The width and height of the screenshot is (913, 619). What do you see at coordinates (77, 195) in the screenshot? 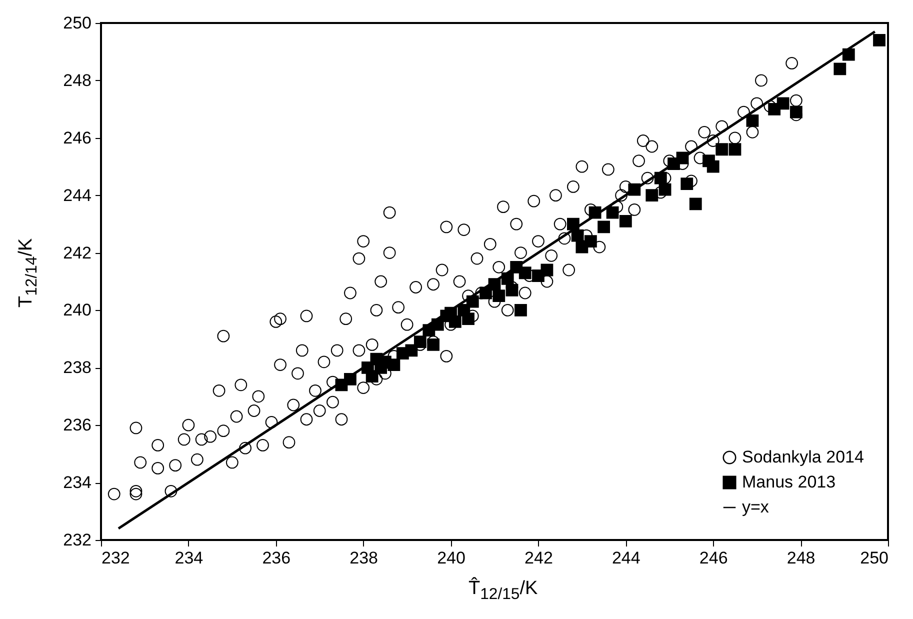
I see `y-tick-label: 244` at bounding box center [77, 195].